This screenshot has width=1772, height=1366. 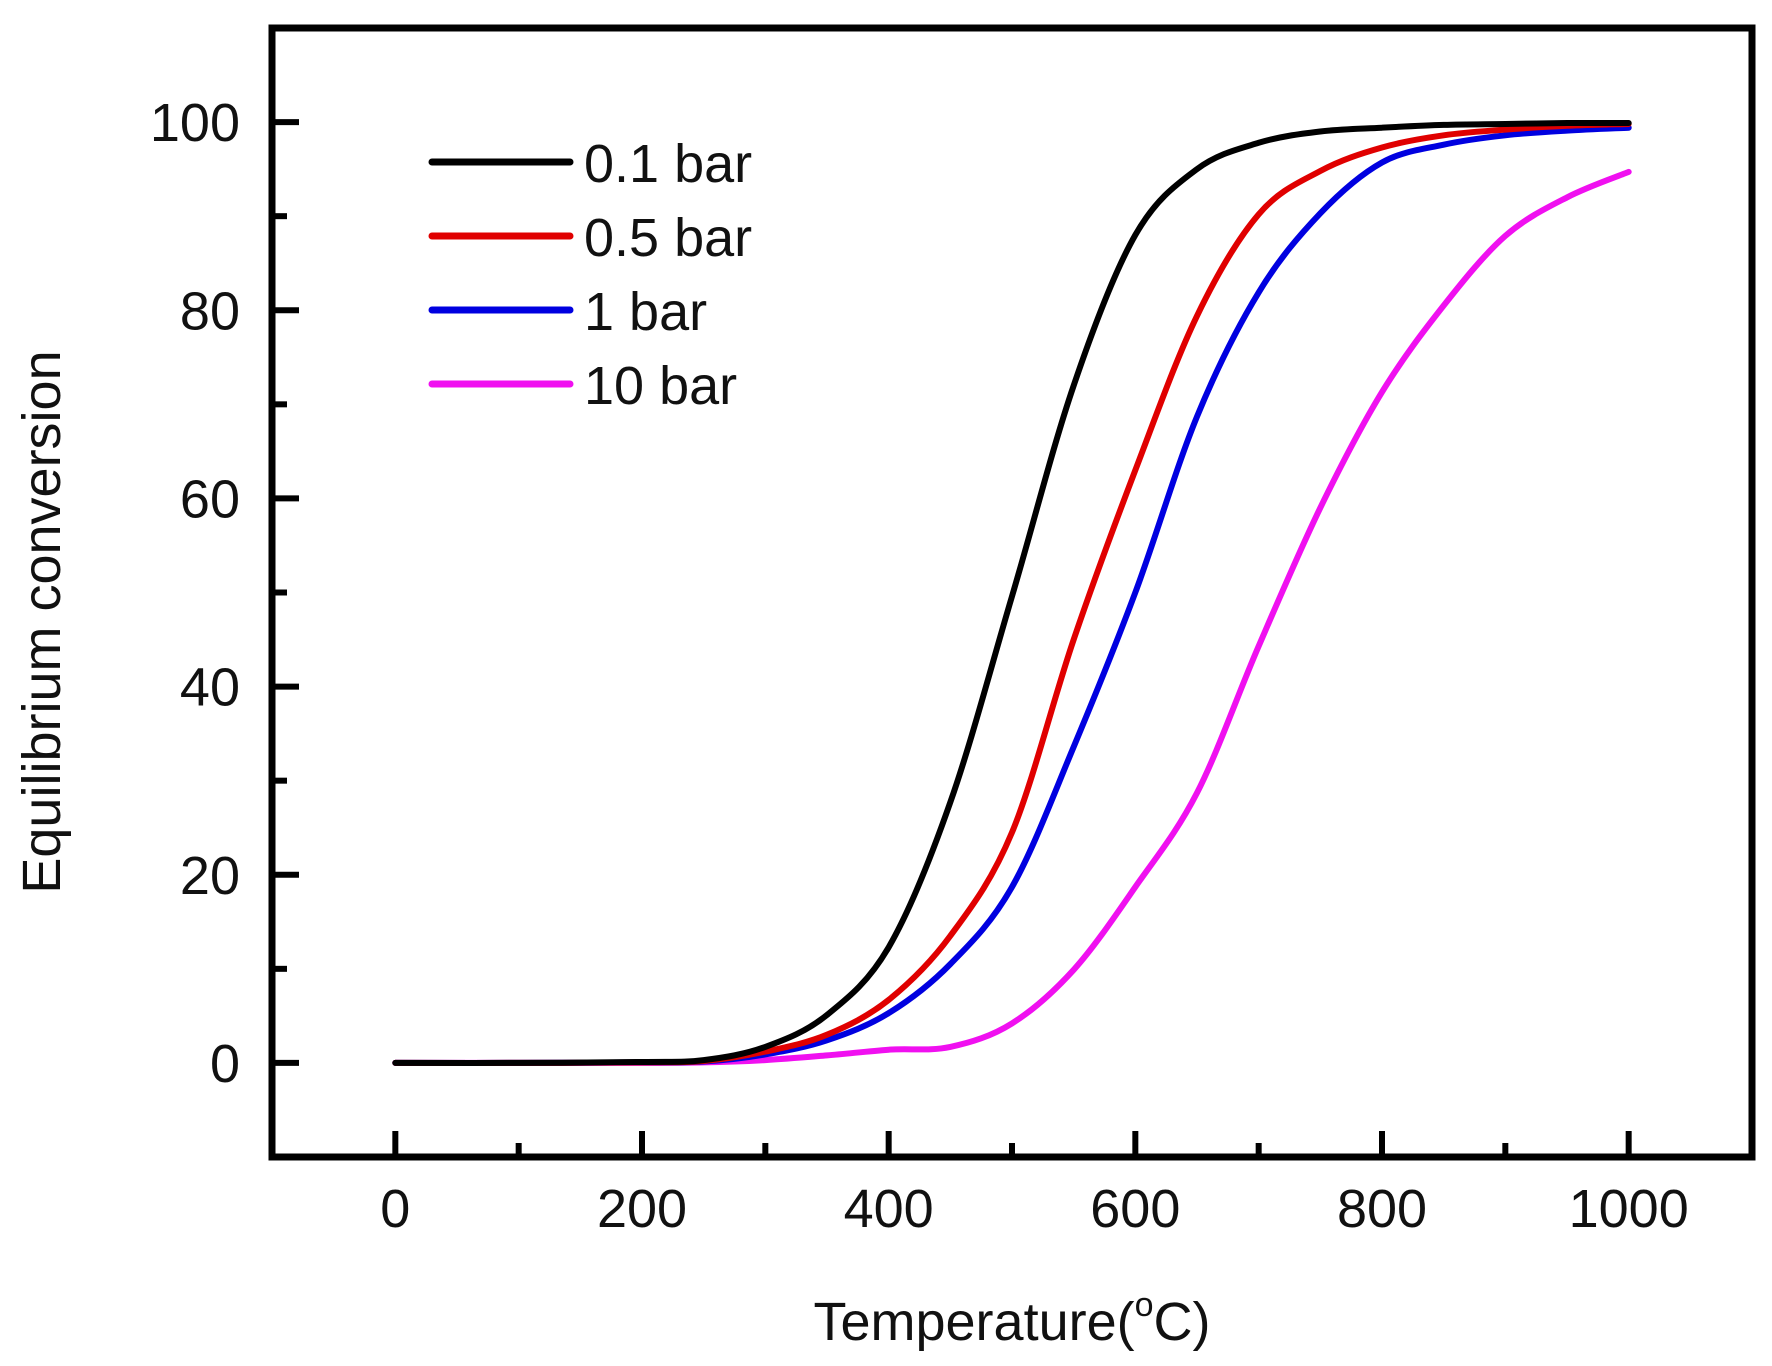 I want to click on legend-item-0-5-bar: 0.5 bar, so click(x=590, y=238).